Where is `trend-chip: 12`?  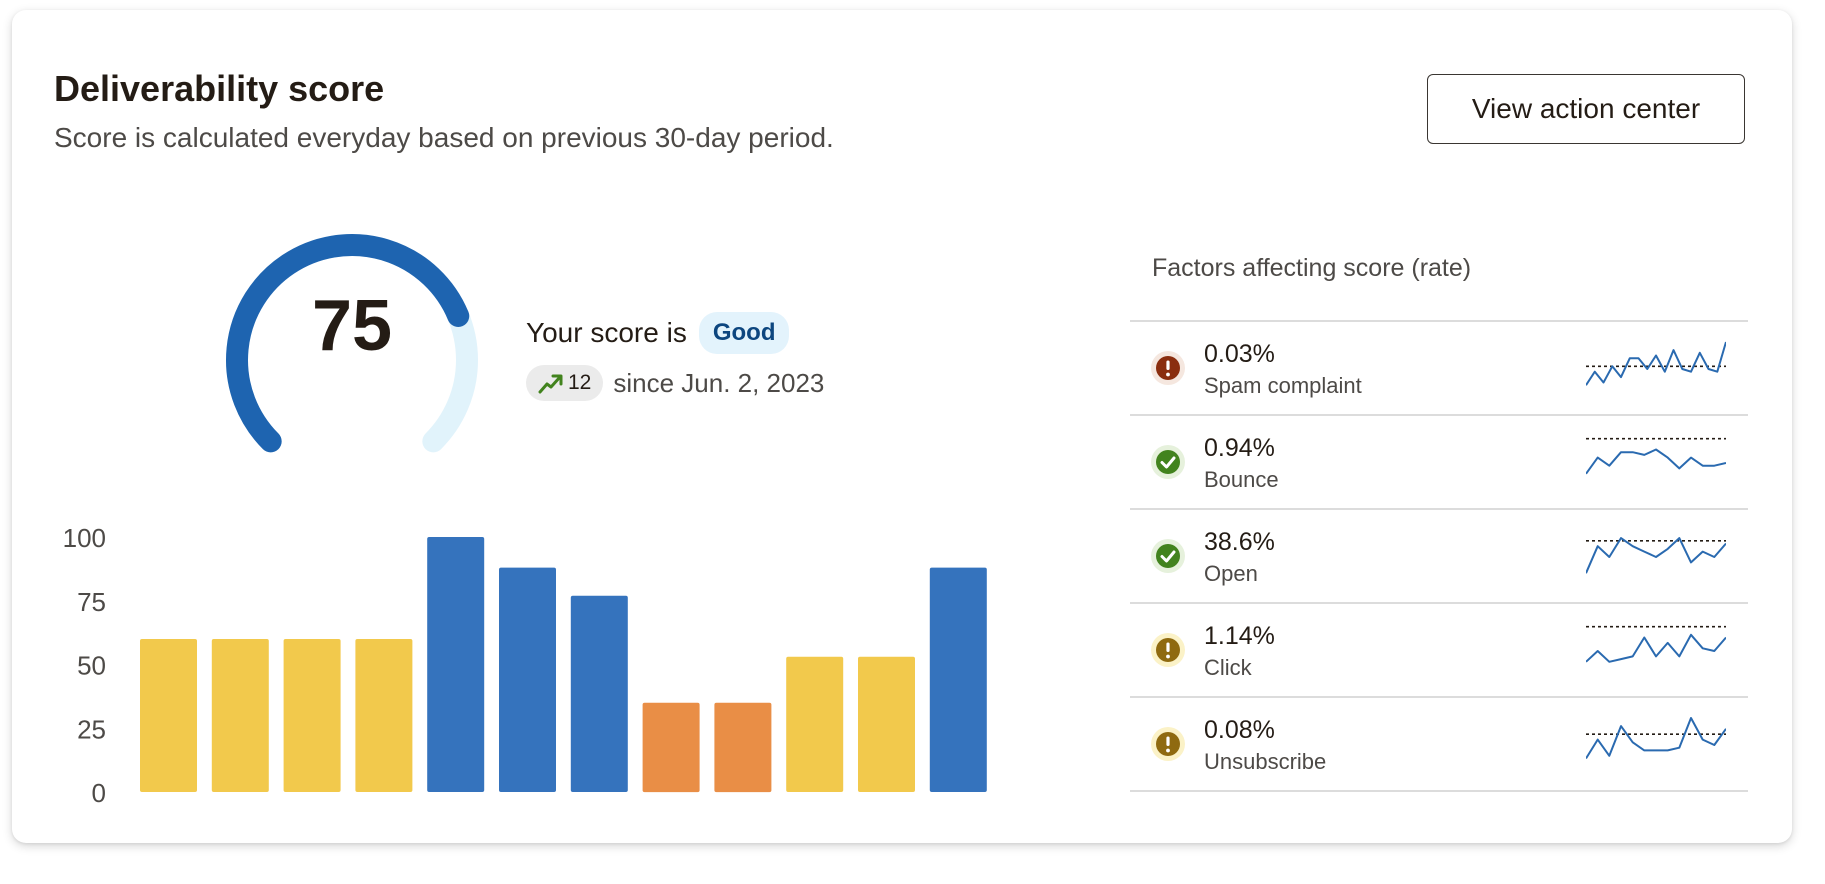
trend-chip: 12 is located at coordinates (565, 383).